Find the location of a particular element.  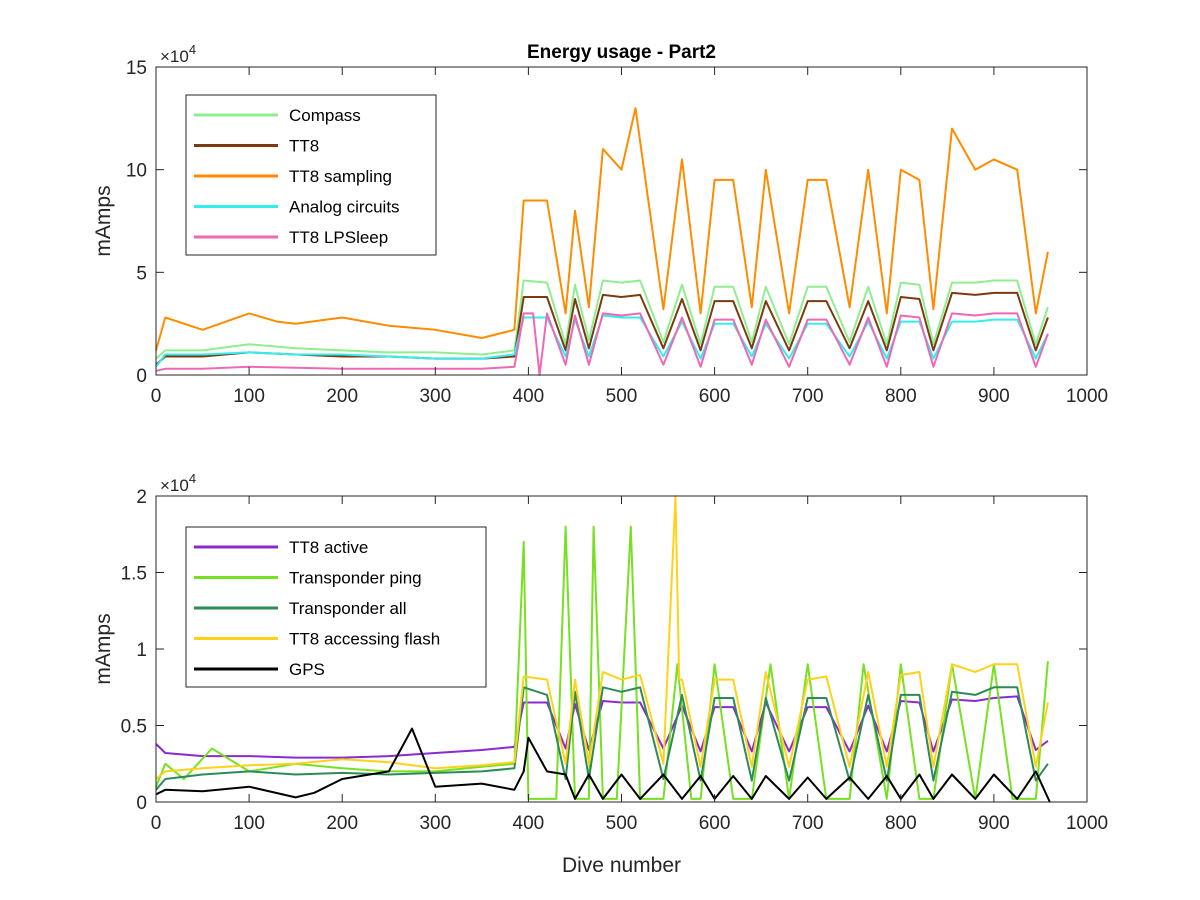

x-axis-label: Dive number is located at coordinates (621, 865).